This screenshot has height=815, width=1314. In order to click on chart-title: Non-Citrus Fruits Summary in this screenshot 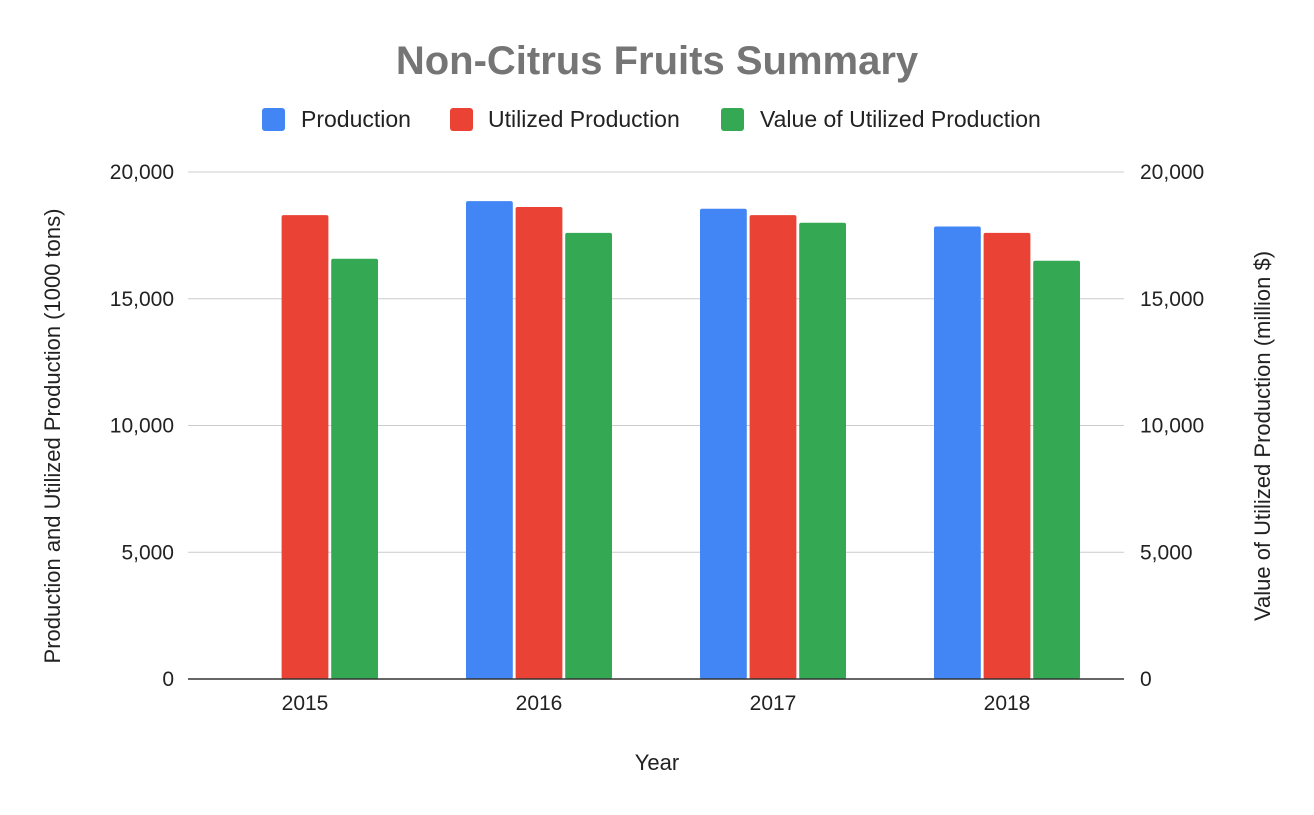, I will do `click(657, 61)`.